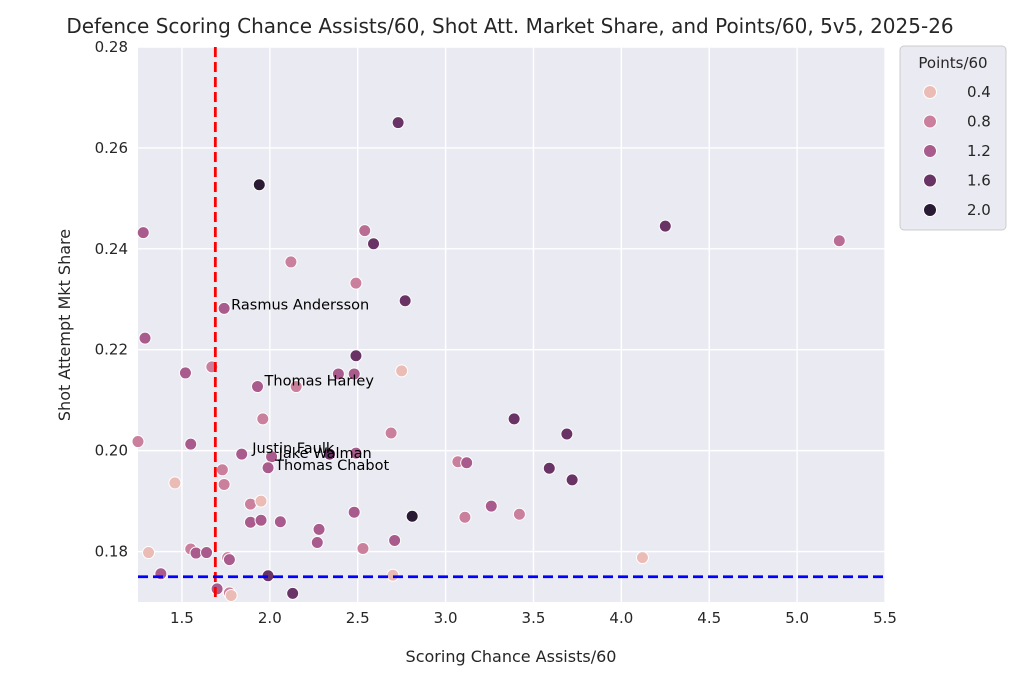  I want to click on player-annotation: Rasmus Andersson, so click(300, 305).